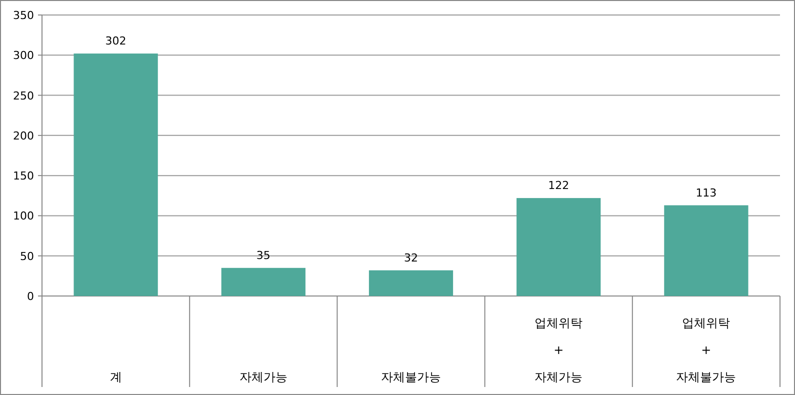 This screenshot has width=795, height=395. Describe the element at coordinates (263, 255) in the screenshot. I see `data-label: 35` at that location.